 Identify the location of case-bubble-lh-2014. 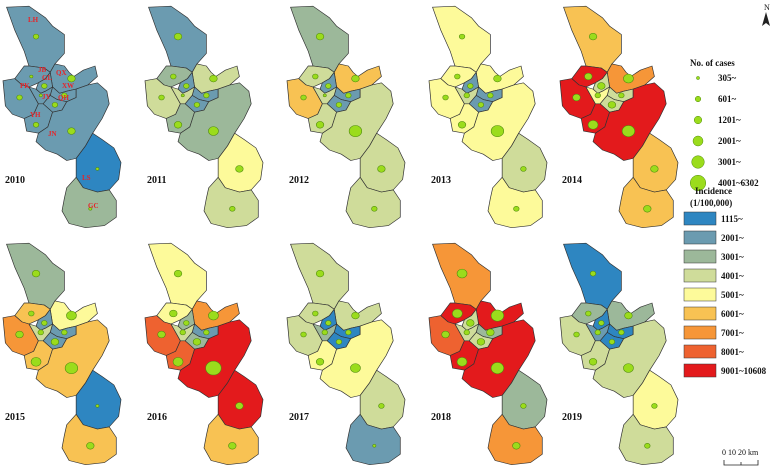
(593, 36).